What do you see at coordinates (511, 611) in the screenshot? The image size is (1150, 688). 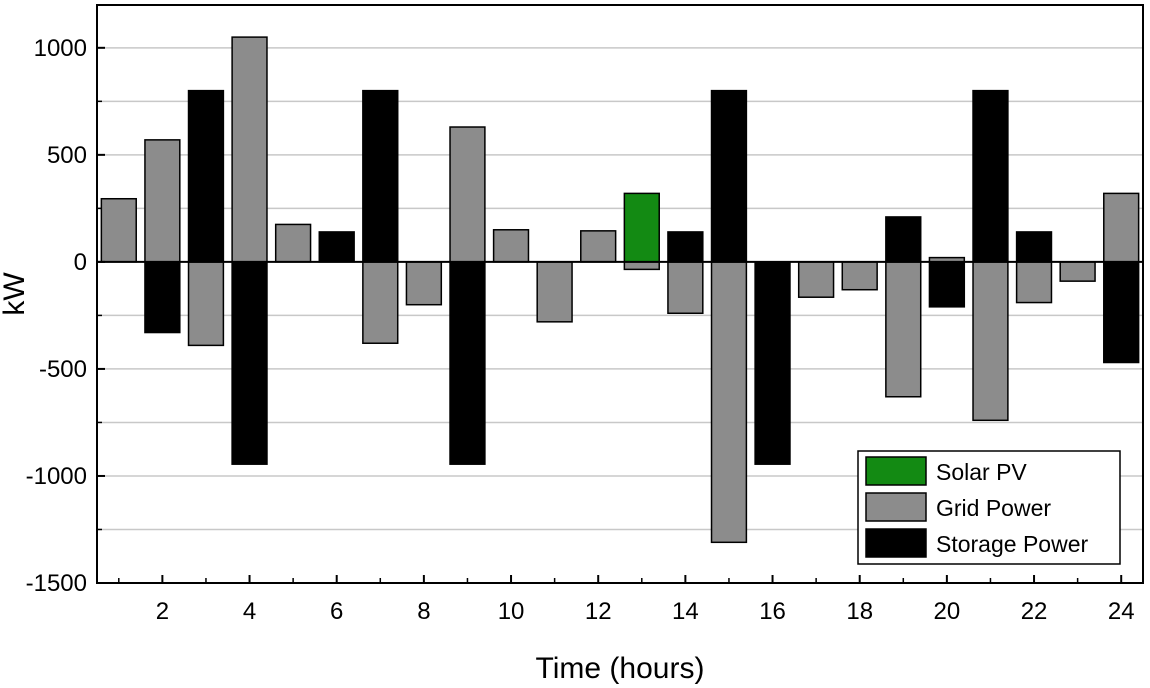 I see `x-tick-label: 10` at bounding box center [511, 611].